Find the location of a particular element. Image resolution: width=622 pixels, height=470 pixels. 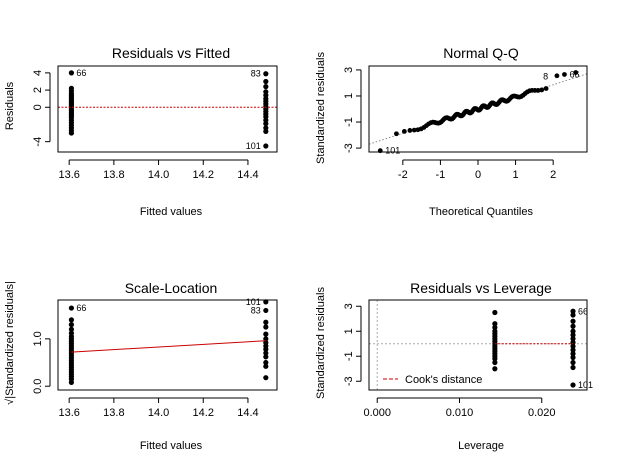

x-tick-label: 1 is located at coordinates (516, 175).